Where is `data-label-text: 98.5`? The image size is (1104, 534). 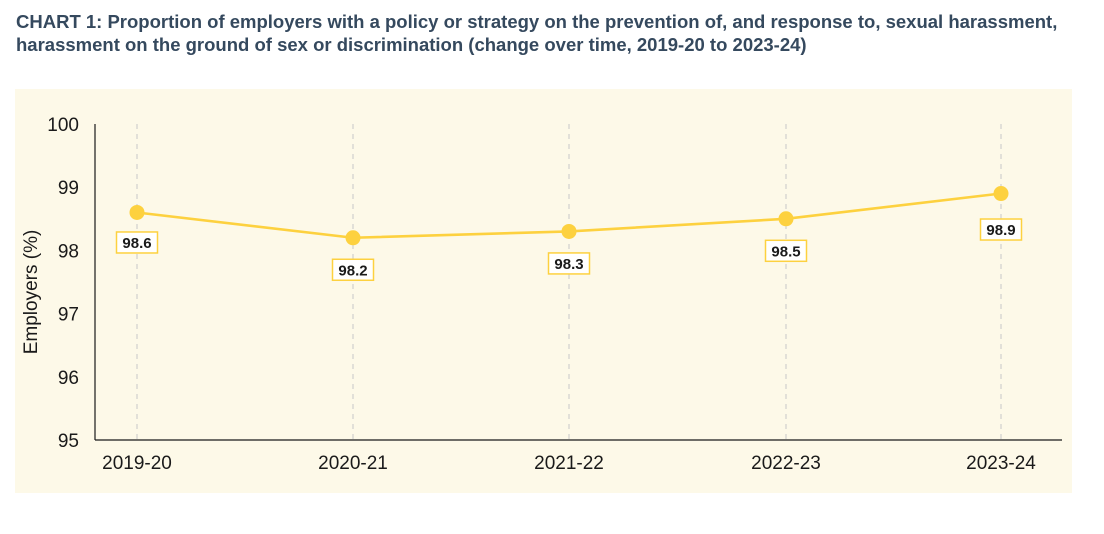 data-label-text: 98.5 is located at coordinates (785, 251).